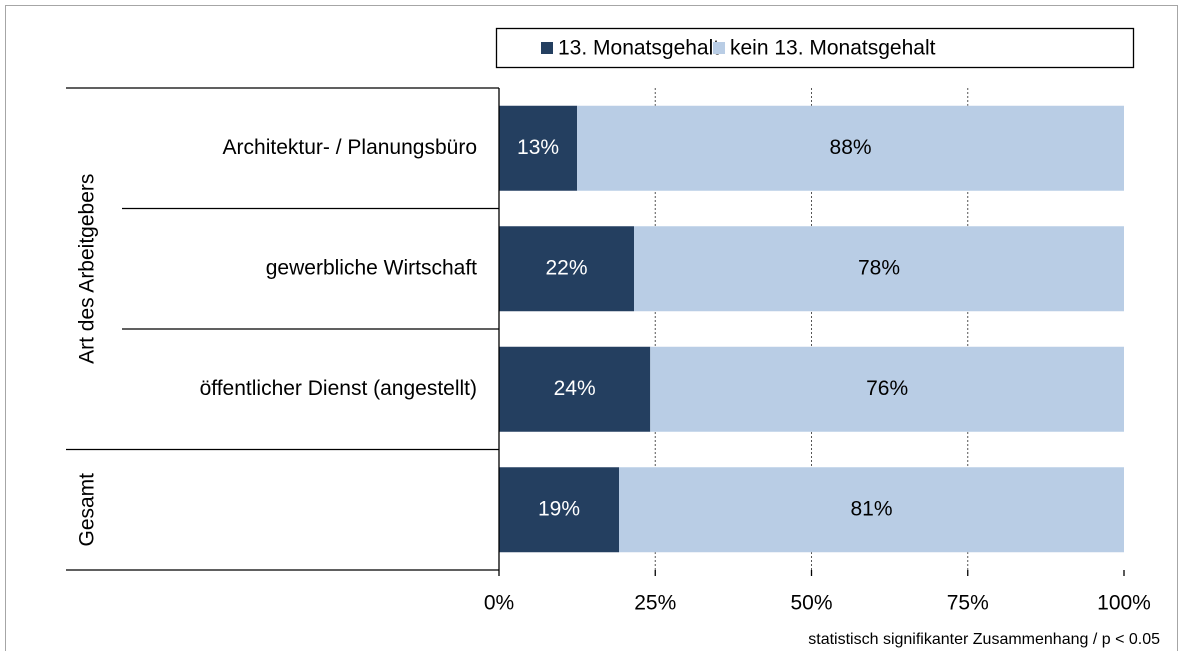 This screenshot has height=651, width=1183. What do you see at coordinates (499, 603) in the screenshot?
I see `x-tick-label: 0%` at bounding box center [499, 603].